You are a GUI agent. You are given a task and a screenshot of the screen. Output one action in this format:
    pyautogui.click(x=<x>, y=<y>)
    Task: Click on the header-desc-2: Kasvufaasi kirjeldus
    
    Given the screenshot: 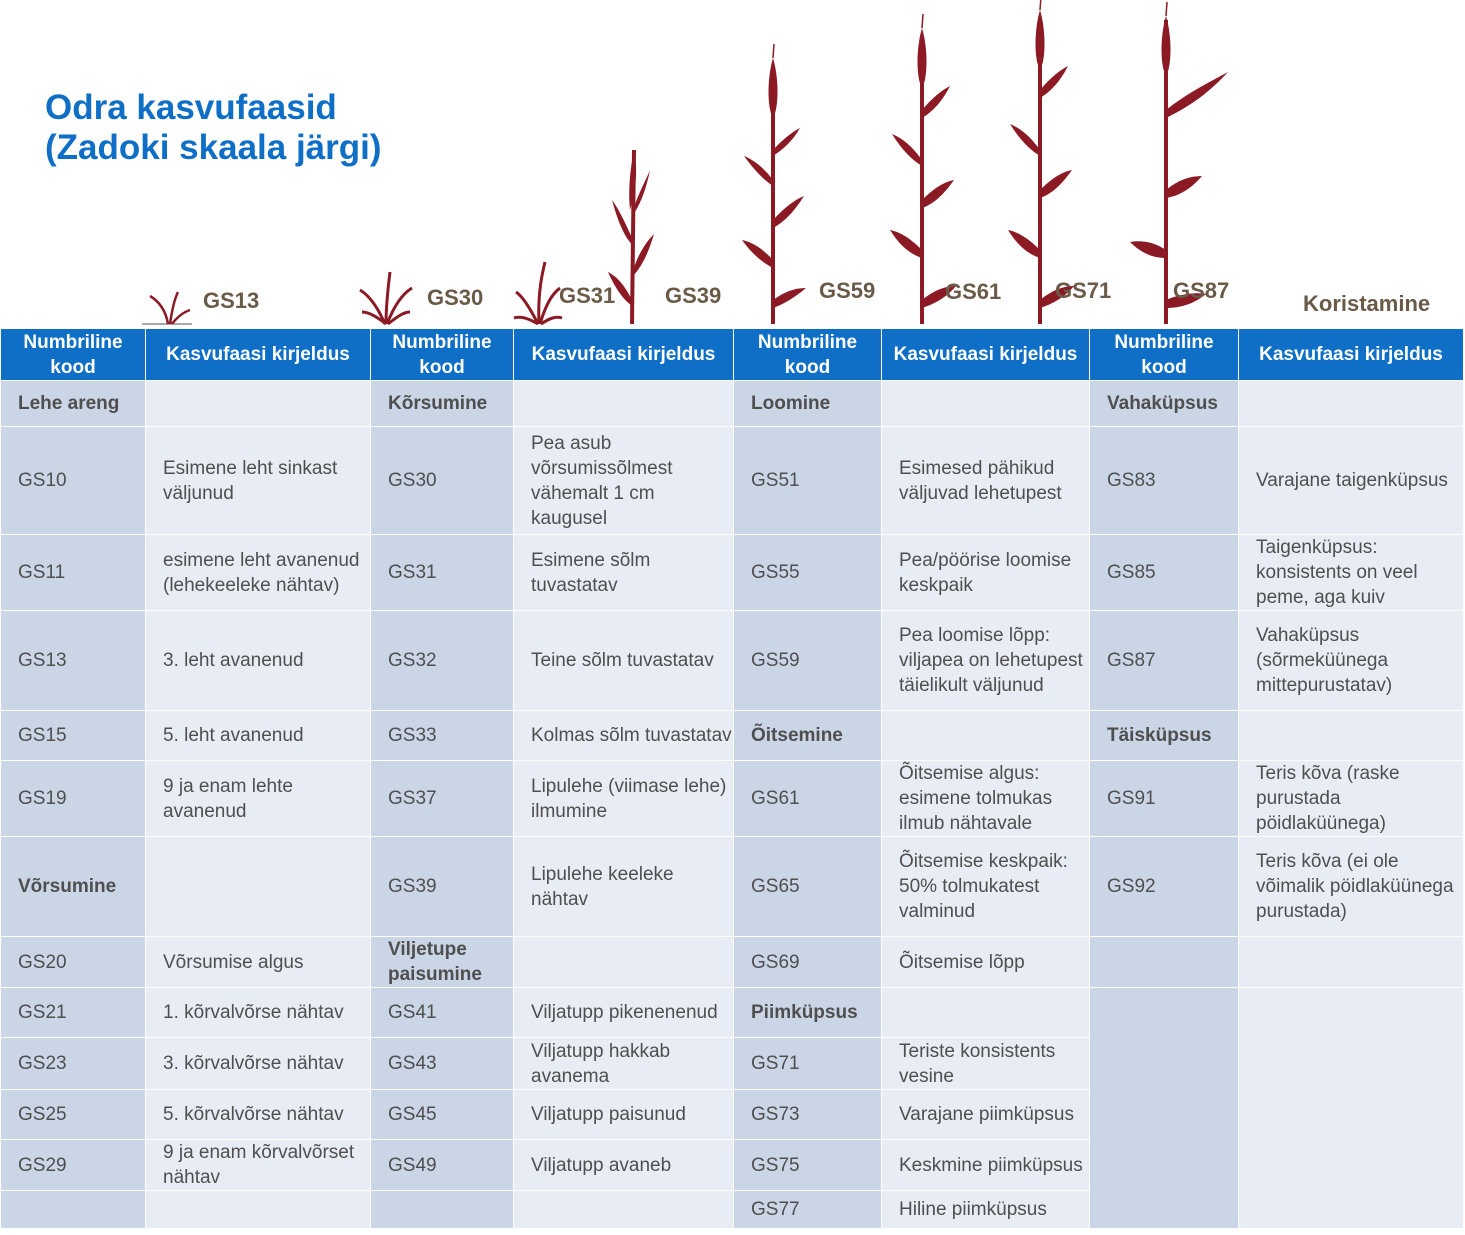 What is the action you would take?
    pyautogui.click(x=623, y=354)
    